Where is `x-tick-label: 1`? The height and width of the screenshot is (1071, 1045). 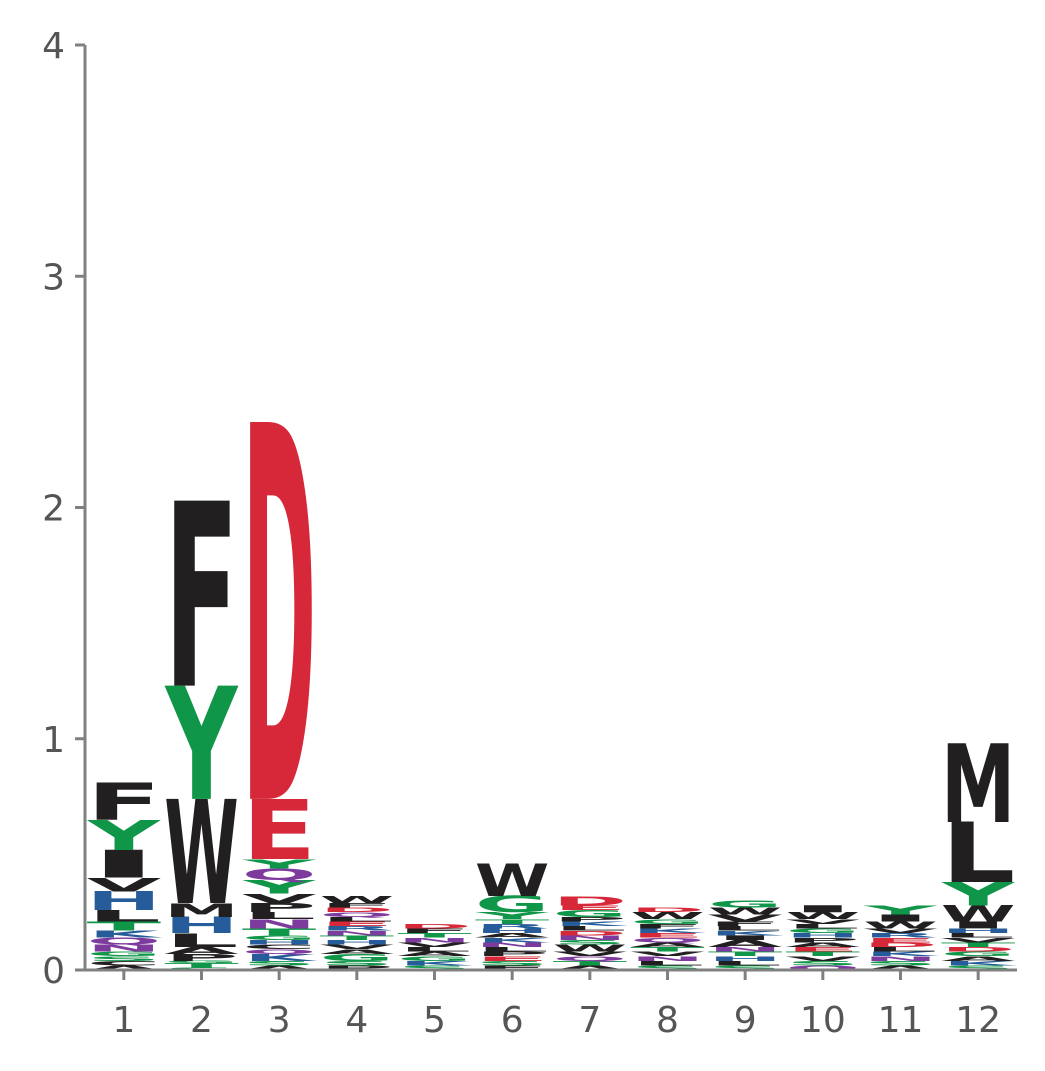
x-tick-label: 1 is located at coordinates (123, 1020).